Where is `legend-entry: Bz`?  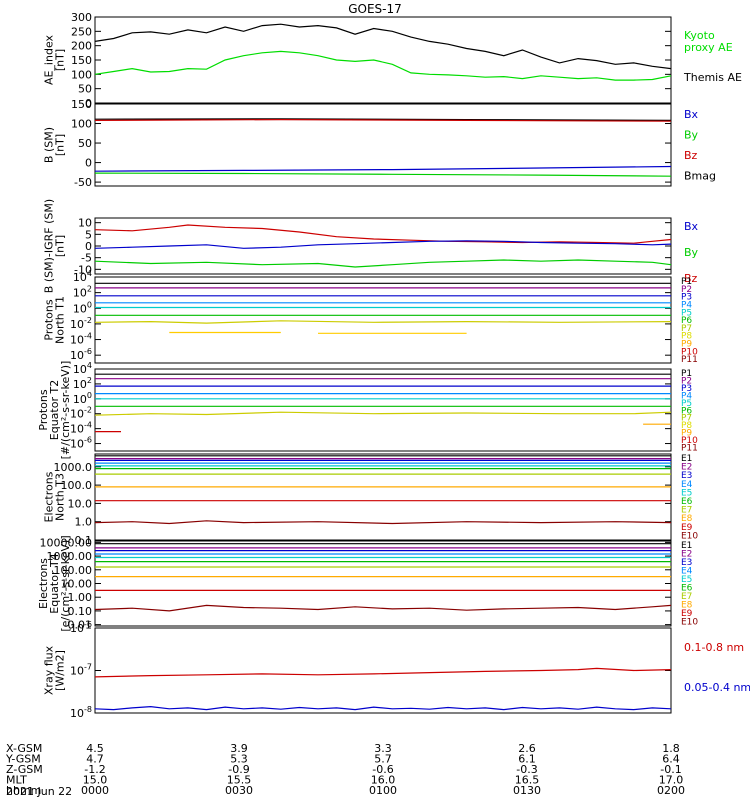
legend-entry: Bz is located at coordinates (691, 278).